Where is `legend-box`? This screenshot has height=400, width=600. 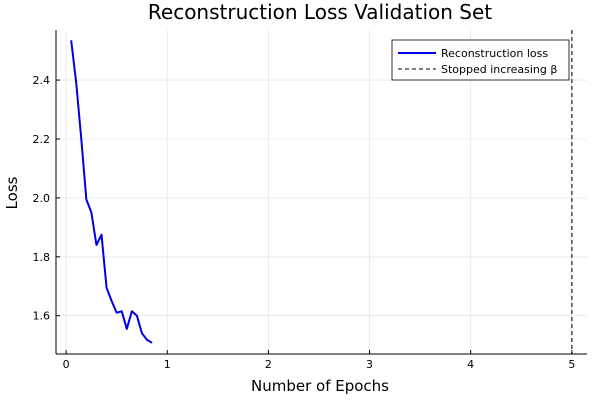
legend-box is located at coordinates (480, 60).